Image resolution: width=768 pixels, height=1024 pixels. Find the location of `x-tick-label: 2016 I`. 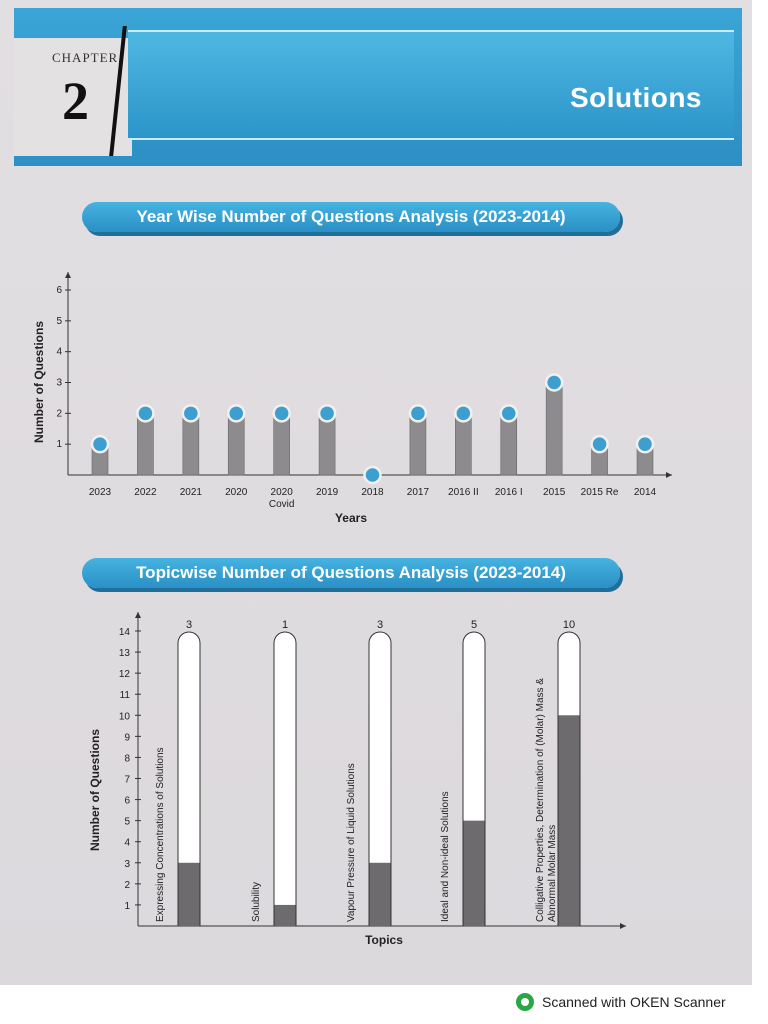

x-tick-label: 2016 I is located at coordinates (509, 492).